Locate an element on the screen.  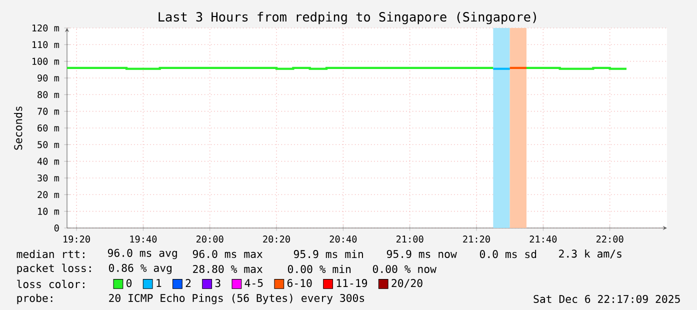
y-tick-label: 90 m is located at coordinates (48, 78).